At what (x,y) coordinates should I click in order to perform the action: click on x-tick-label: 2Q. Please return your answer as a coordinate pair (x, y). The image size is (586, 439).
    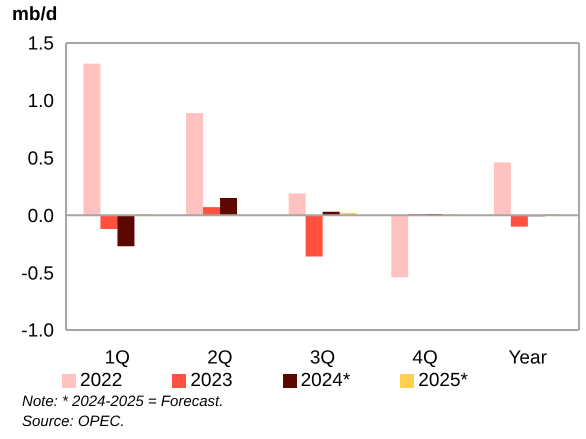
    Looking at the image, I should click on (220, 357).